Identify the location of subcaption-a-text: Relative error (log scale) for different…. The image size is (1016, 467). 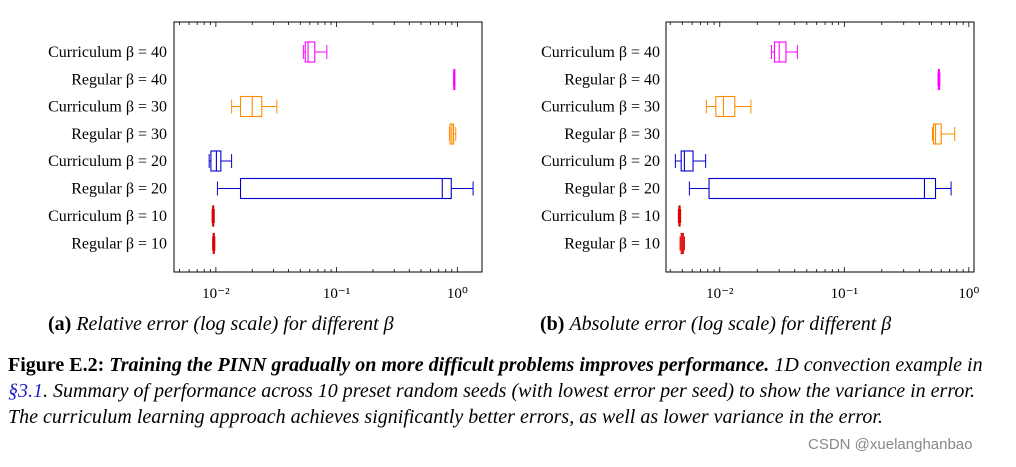
(235, 324).